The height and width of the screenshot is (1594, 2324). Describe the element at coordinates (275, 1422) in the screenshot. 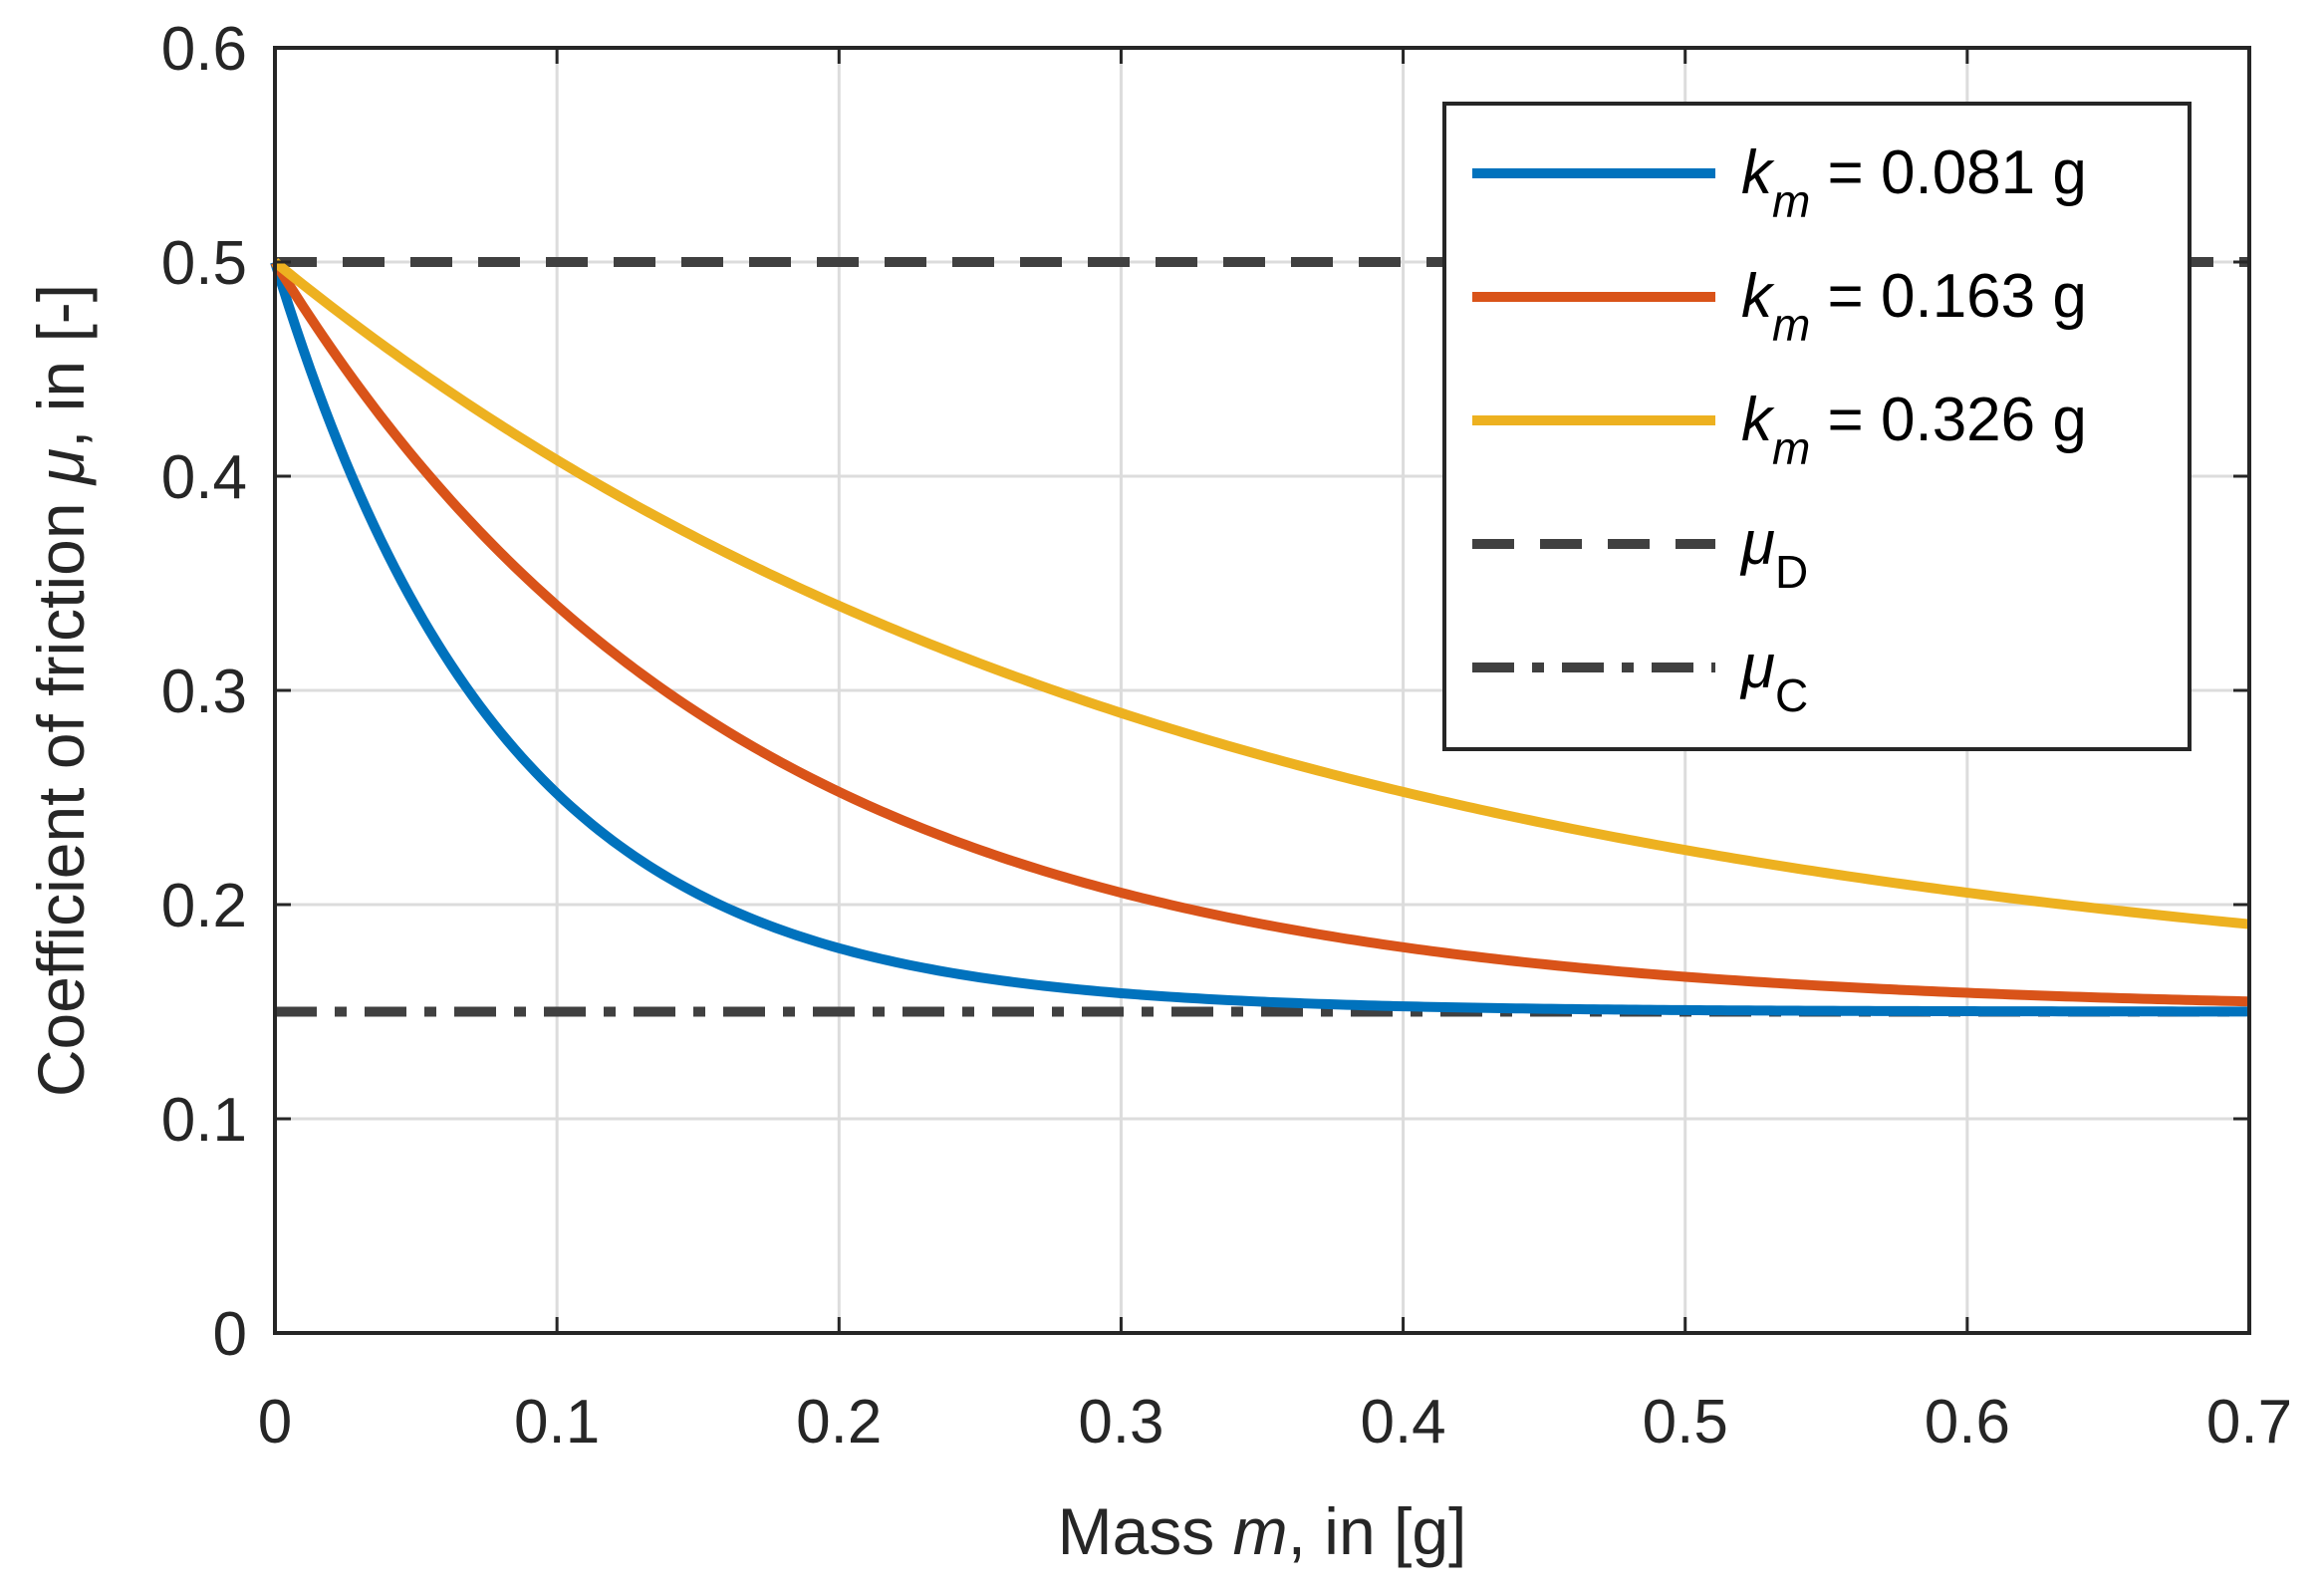

I see `x-tick-label: 0` at that location.